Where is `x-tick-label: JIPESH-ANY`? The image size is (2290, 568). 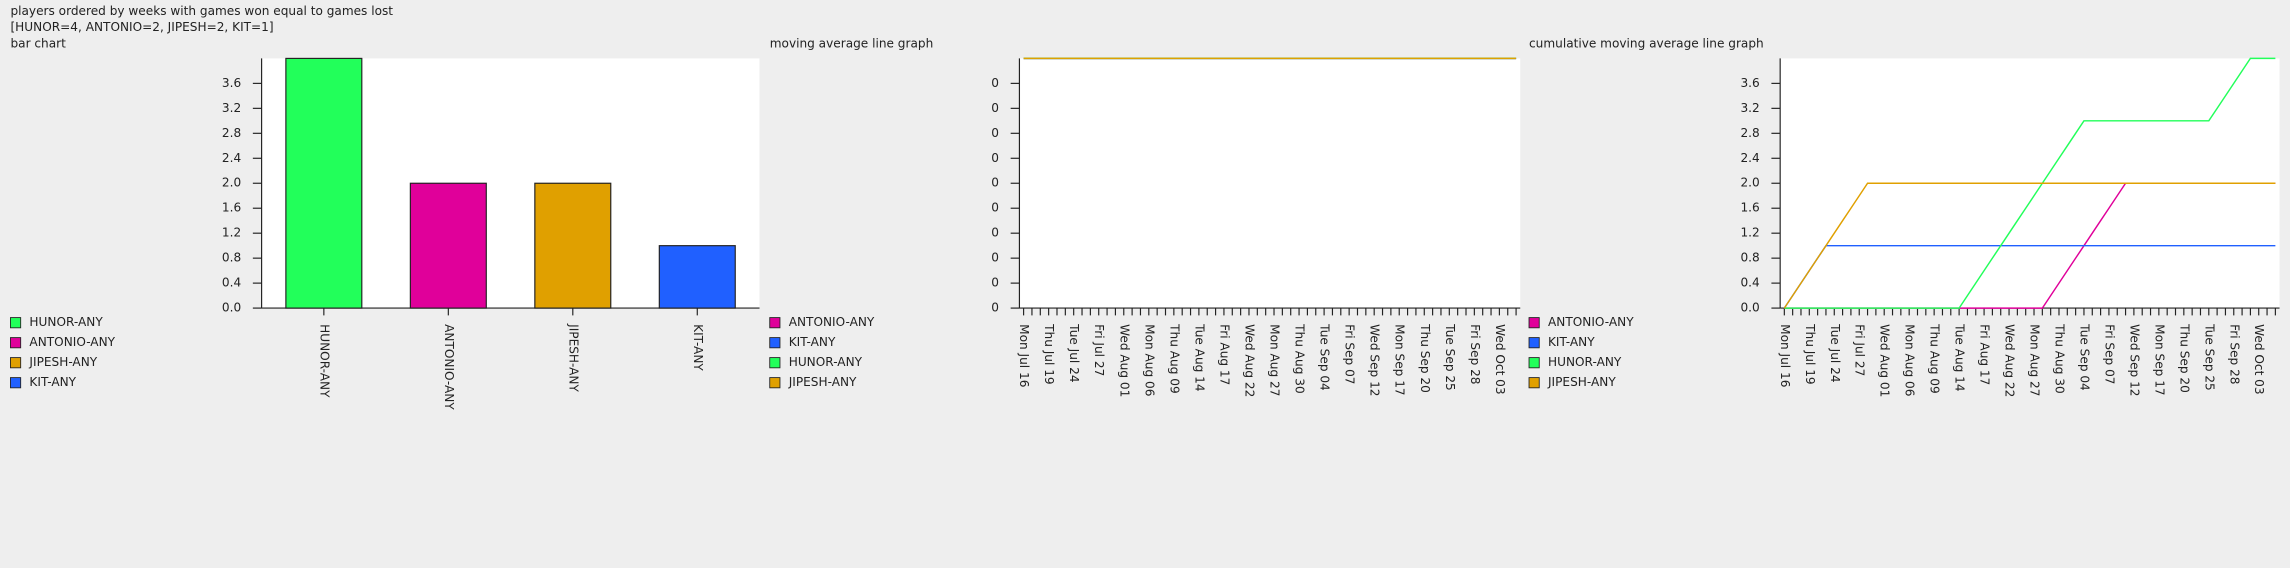 x-tick-label: JIPESH-ANY is located at coordinates (573, 357).